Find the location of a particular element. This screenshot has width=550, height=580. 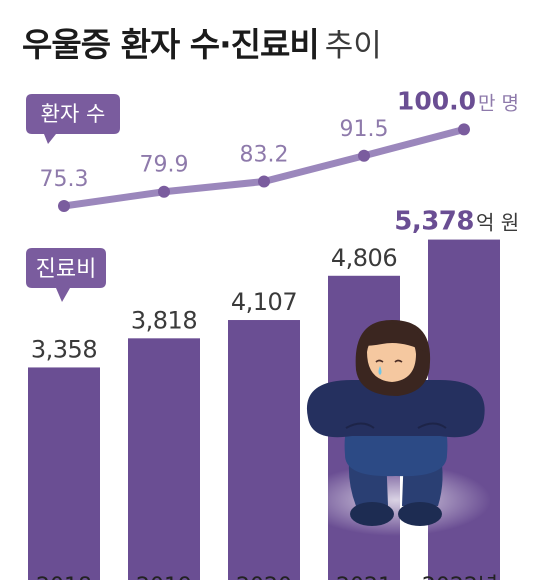

bar-value-label: 4,806 is located at coordinates (364, 258).